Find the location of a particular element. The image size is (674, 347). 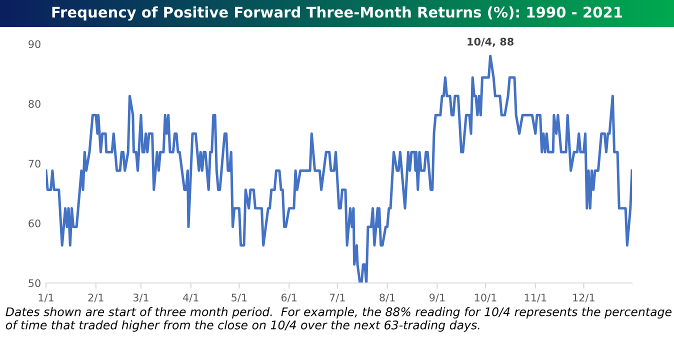

annotation: 10/4, 88 is located at coordinates (491, 42).